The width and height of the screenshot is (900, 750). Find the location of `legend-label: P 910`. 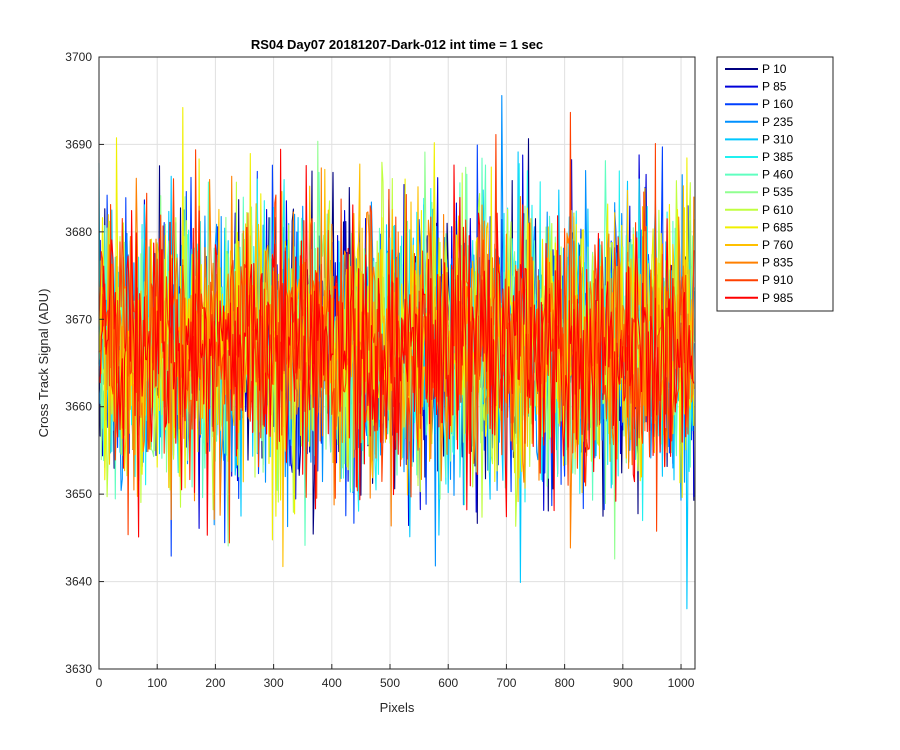

legend-label: P 910 is located at coordinates (777, 280).